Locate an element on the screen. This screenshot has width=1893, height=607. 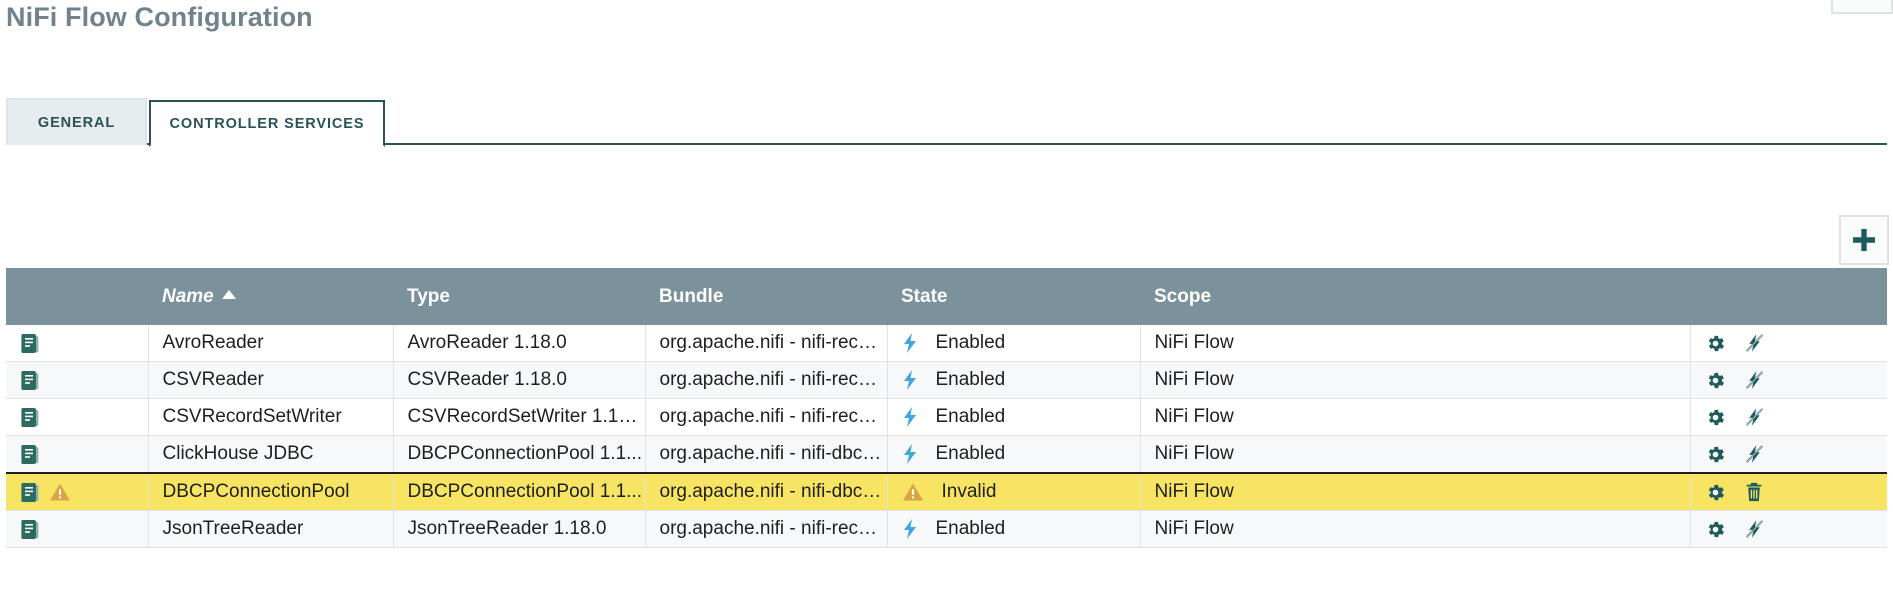
sort-ascending-icon is located at coordinates (228, 294).